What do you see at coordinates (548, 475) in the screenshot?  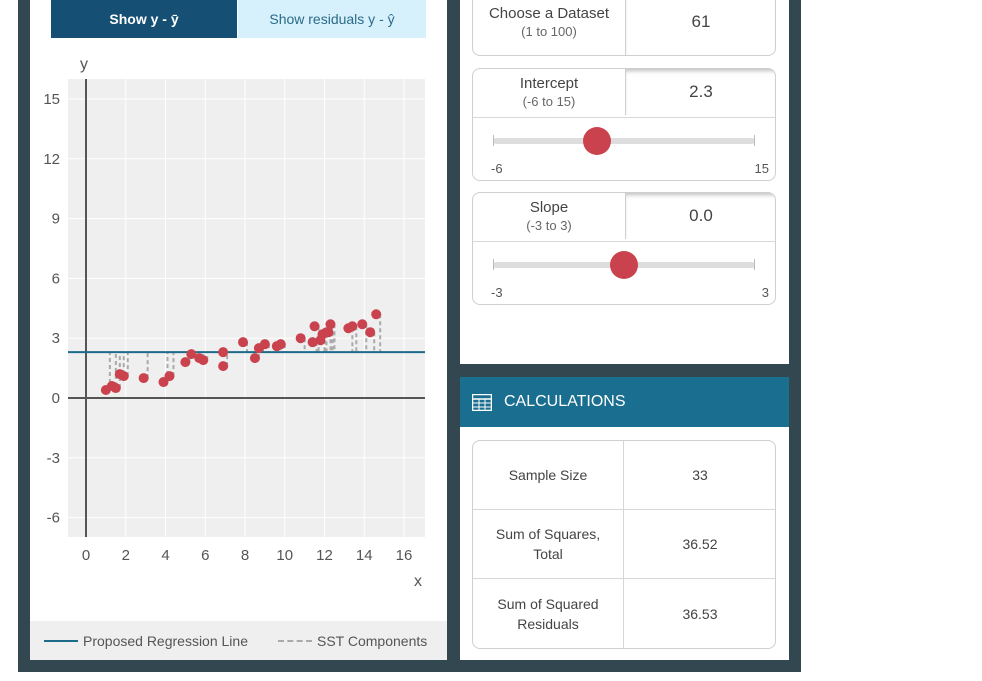 I see `sample-size-label: Sample Size` at bounding box center [548, 475].